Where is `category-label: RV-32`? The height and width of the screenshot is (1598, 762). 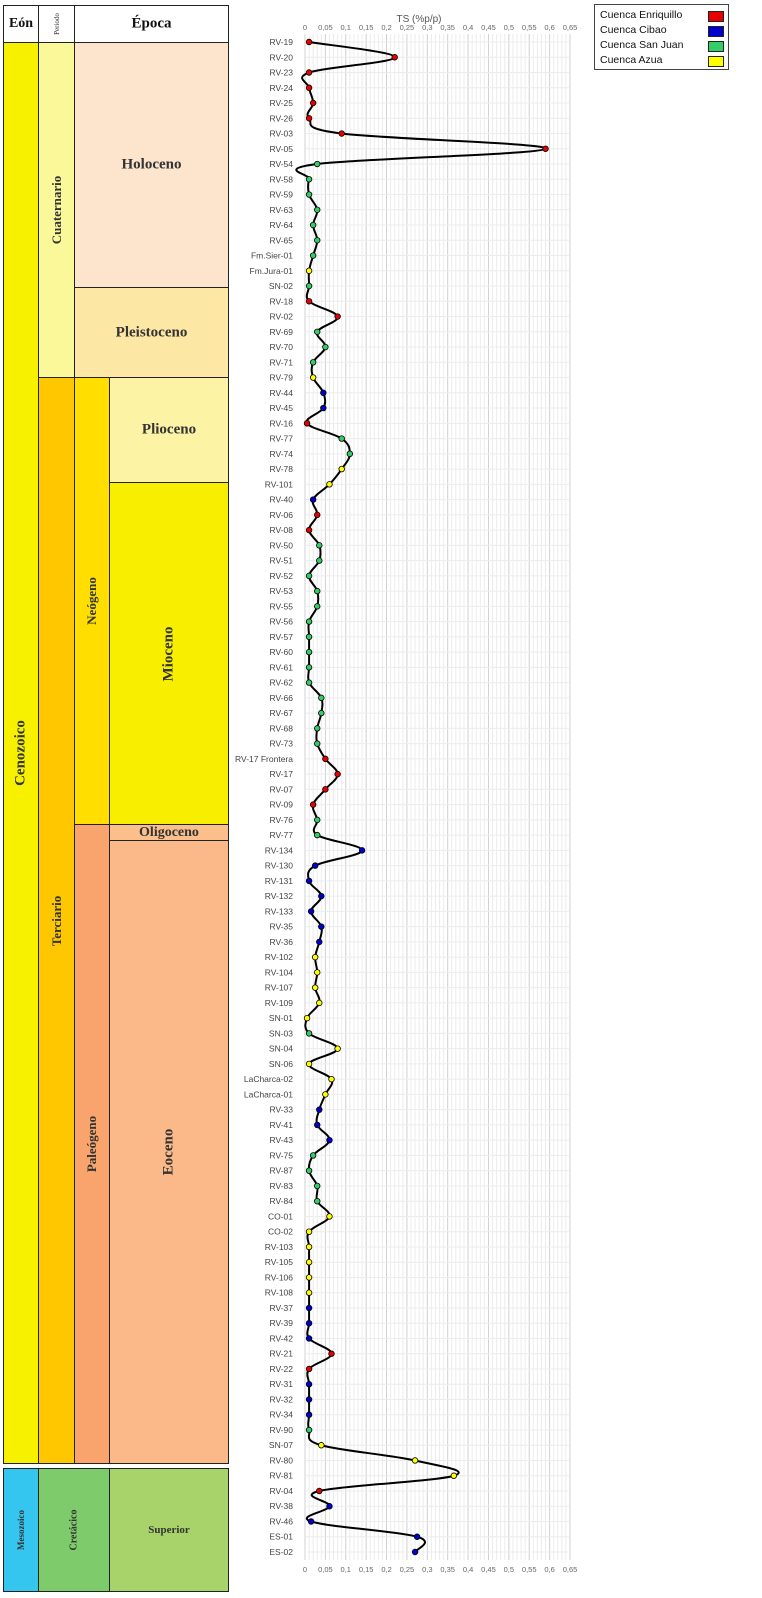 category-label: RV-32 is located at coordinates (282, 1399).